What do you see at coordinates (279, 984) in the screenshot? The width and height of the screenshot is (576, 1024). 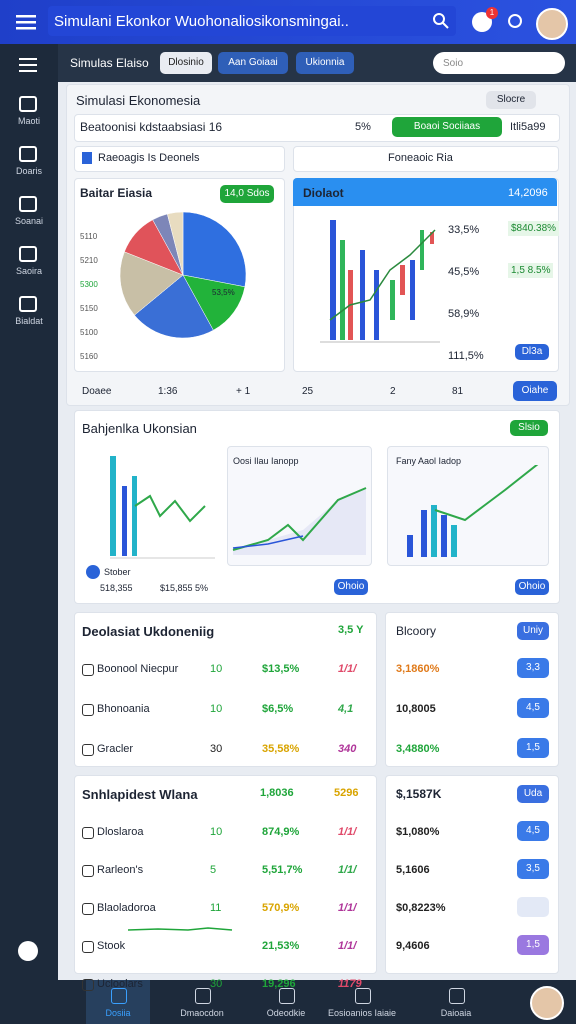 I see `row-pct: 19,296` at bounding box center [279, 984].